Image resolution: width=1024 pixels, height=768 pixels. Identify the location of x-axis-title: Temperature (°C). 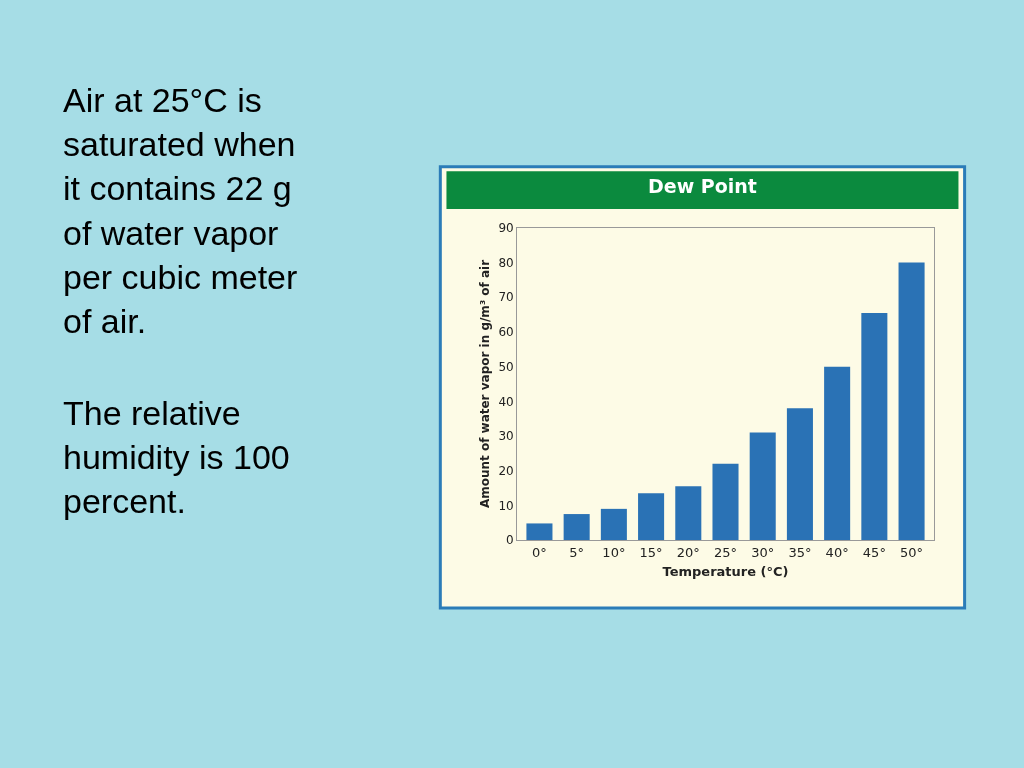
(725, 572).